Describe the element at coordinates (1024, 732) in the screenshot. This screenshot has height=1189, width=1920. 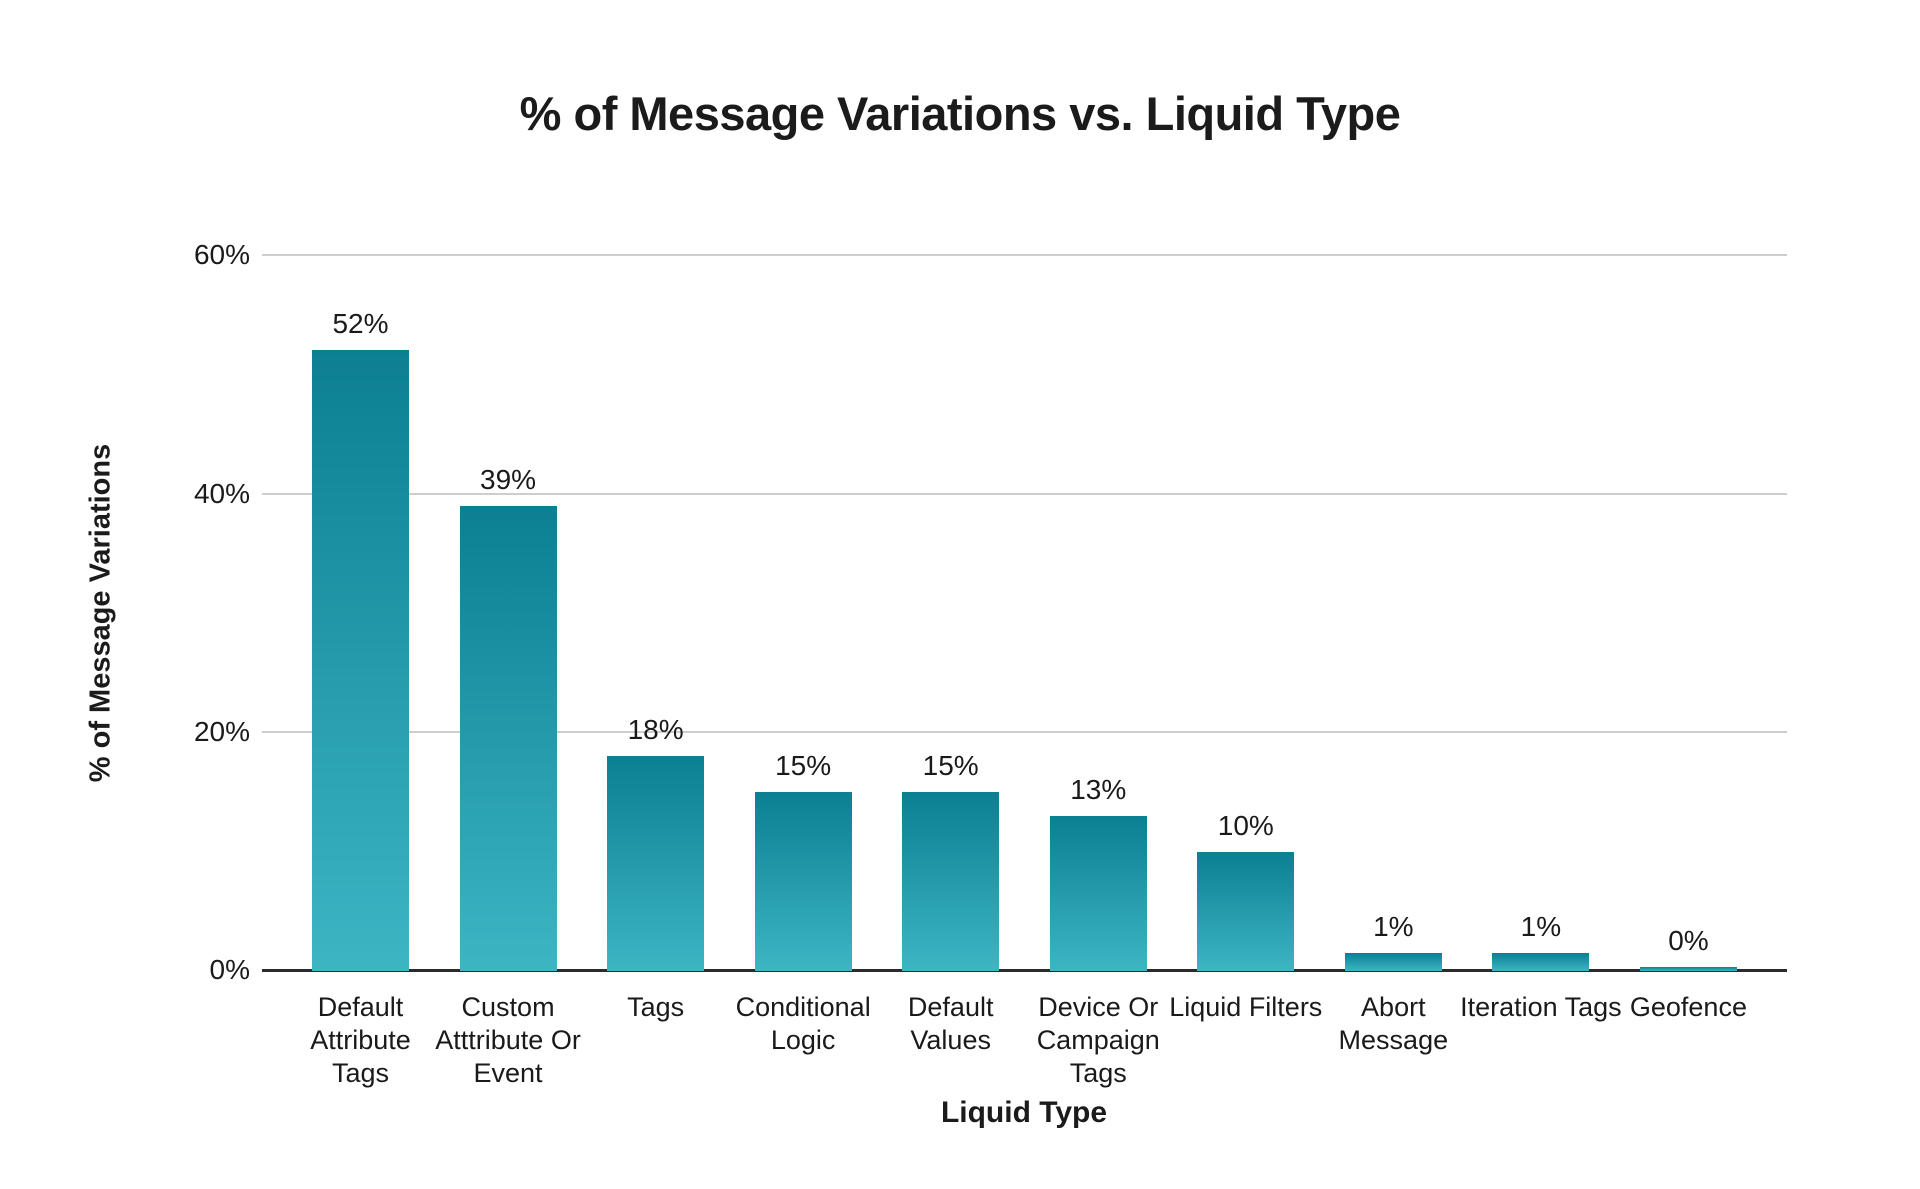
I see `grid-line-20%` at that location.